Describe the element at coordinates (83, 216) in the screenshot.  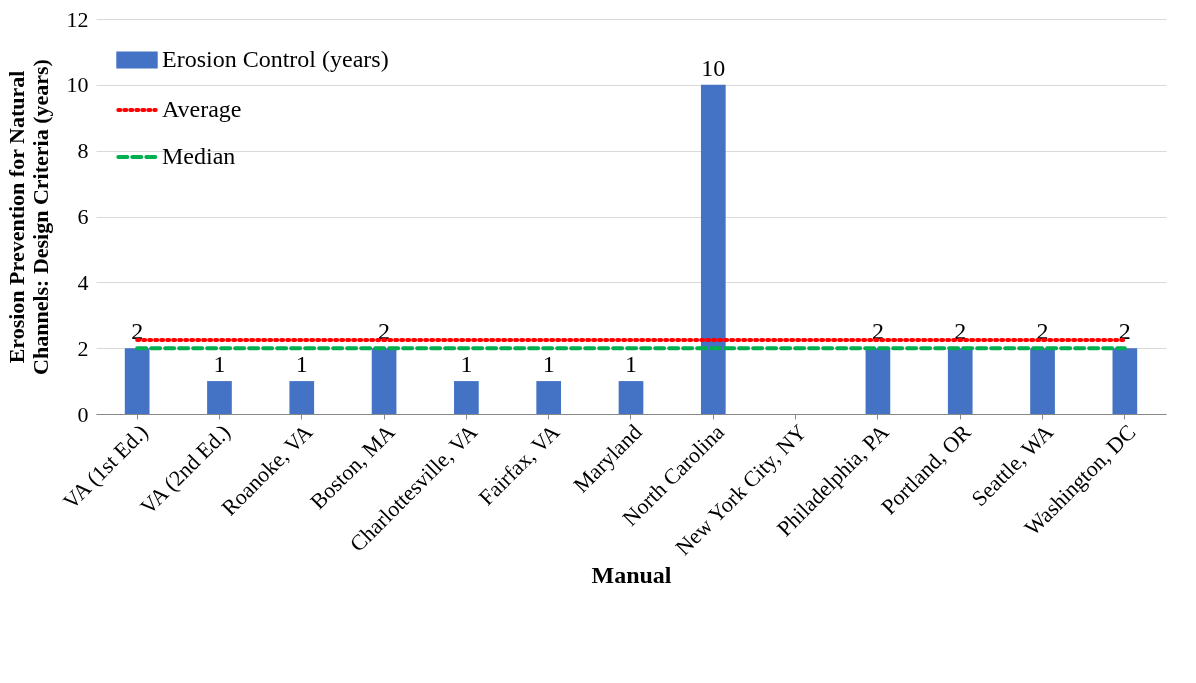
I see `y-tick-label: 6` at that location.